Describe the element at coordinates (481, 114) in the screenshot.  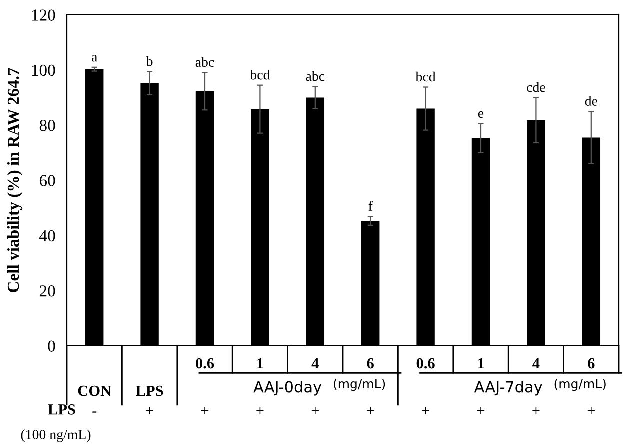
I see `data-label: e` at that location.